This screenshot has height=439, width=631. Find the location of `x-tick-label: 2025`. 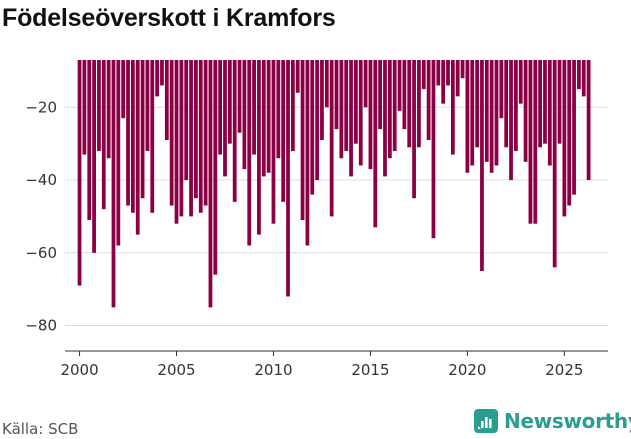

x-tick-label: 2025 is located at coordinates (564, 370).